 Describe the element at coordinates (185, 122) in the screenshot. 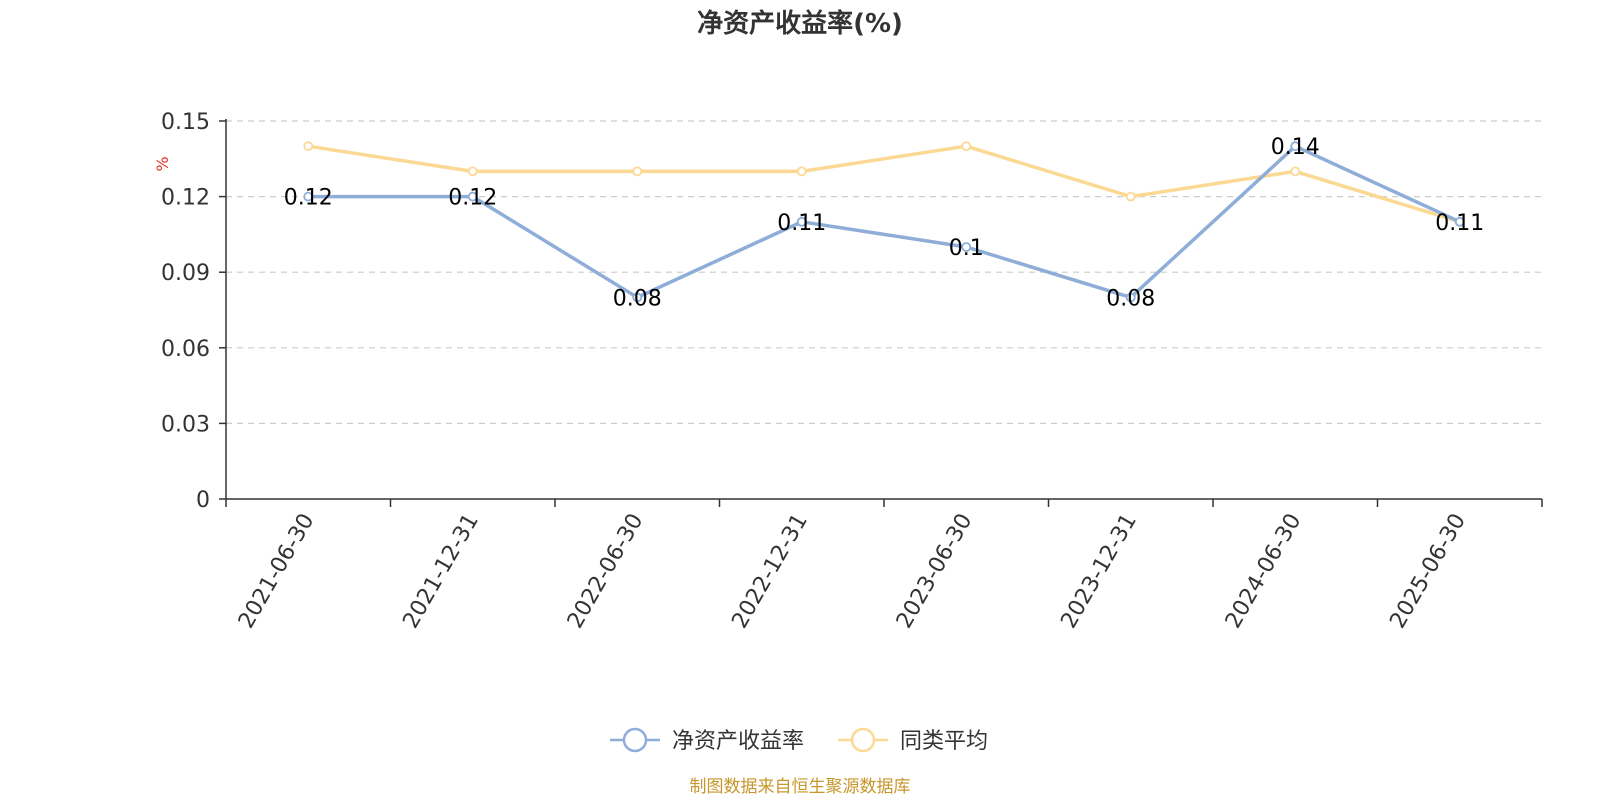

I see `y-tick-label: 0.15` at that location.